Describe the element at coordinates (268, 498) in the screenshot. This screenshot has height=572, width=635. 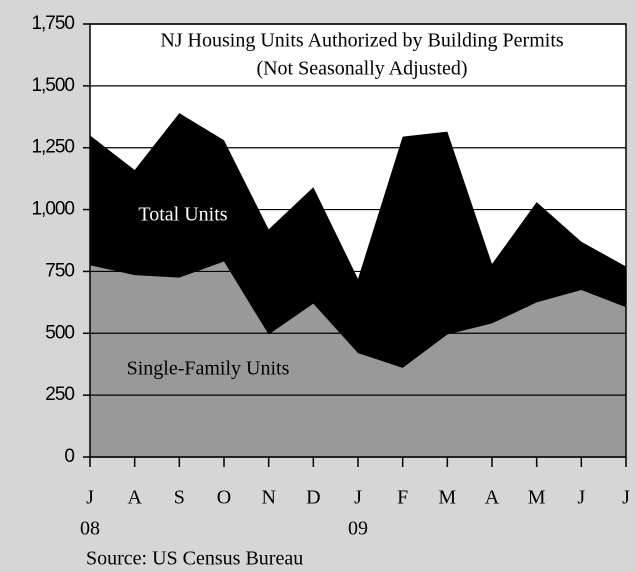
I see `x-tick-label: N` at that location.